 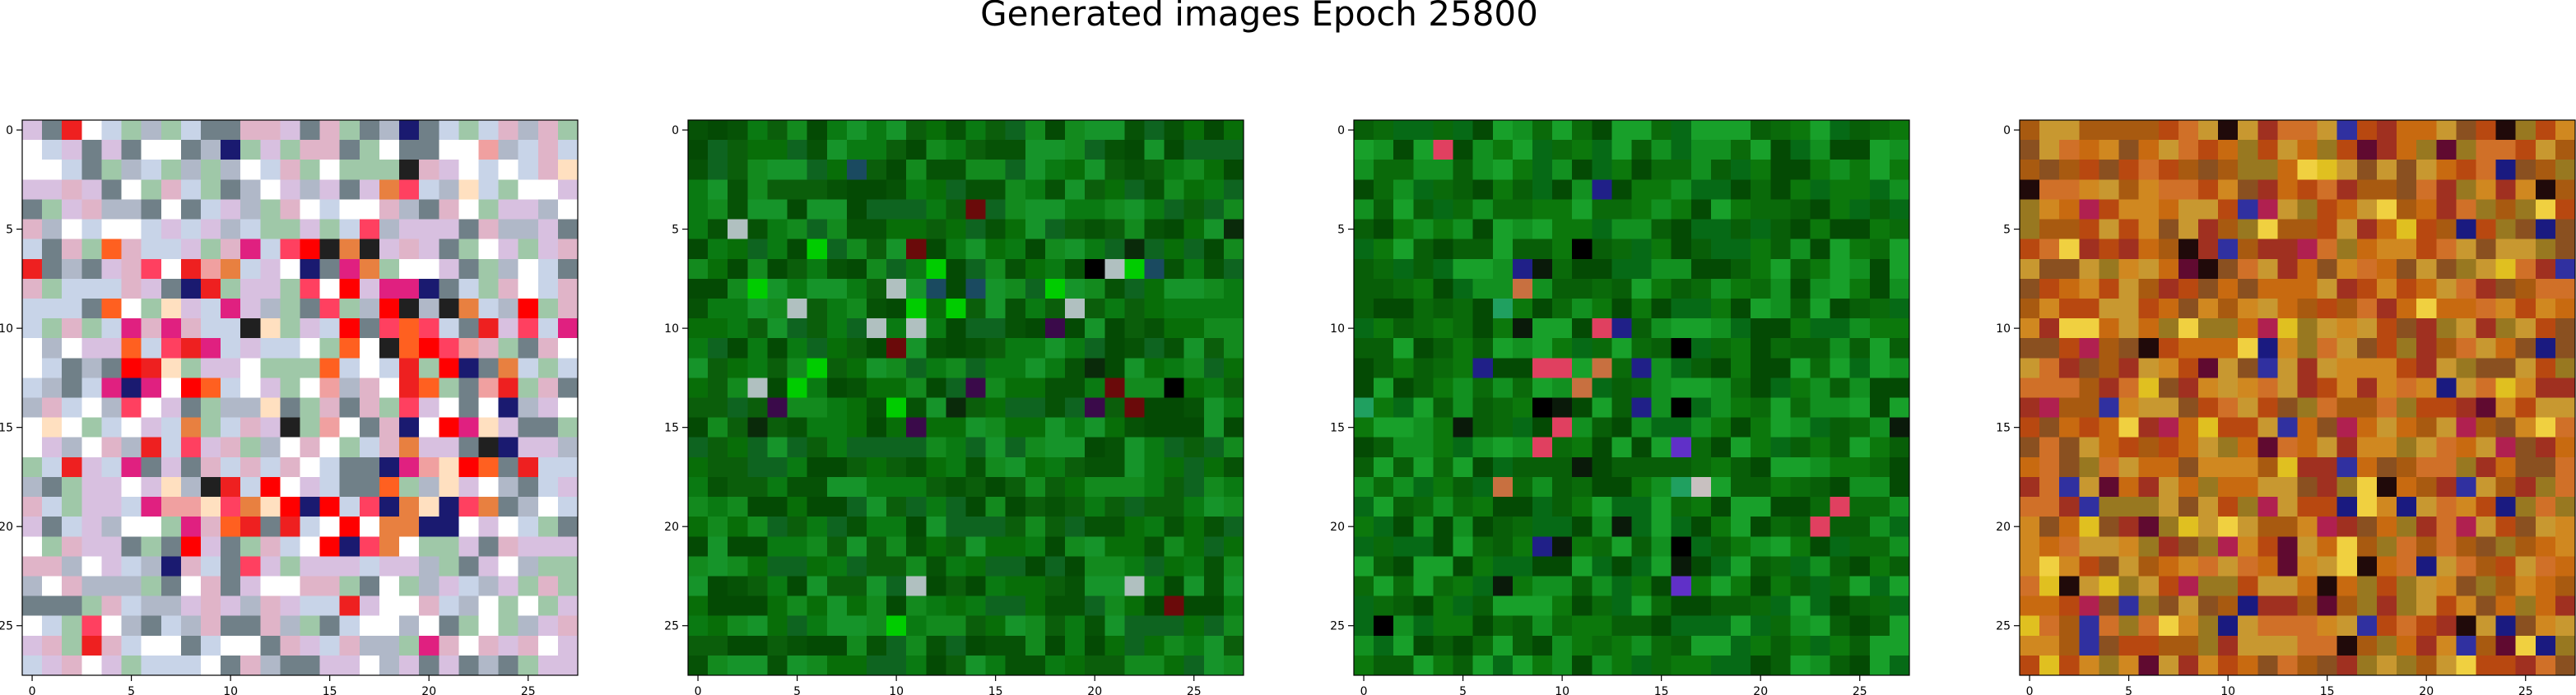 What do you see at coordinates (1760, 690) in the screenshot?
I see `x-tick-label: 20` at bounding box center [1760, 690].